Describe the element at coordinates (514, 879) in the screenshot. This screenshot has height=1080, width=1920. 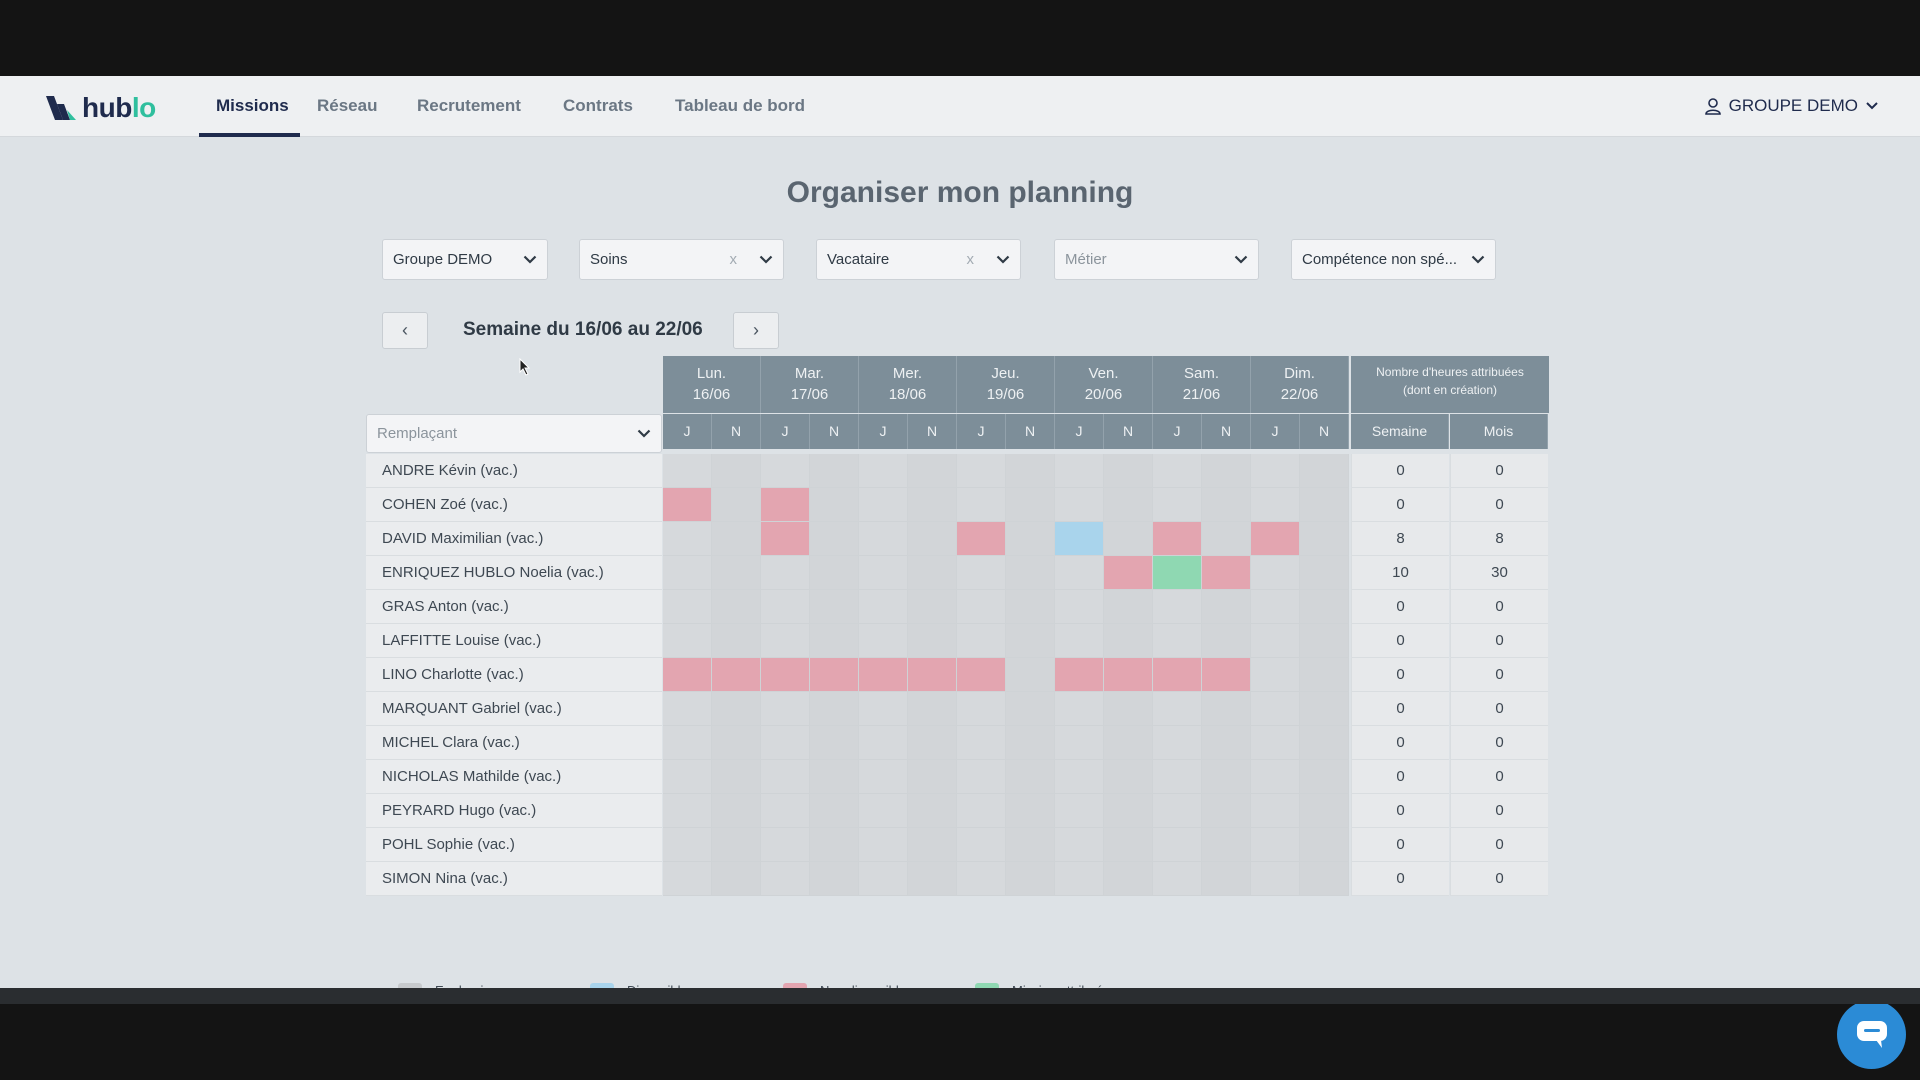
I see `remplacant-name: SIMON Nina (vac.)` at that location.